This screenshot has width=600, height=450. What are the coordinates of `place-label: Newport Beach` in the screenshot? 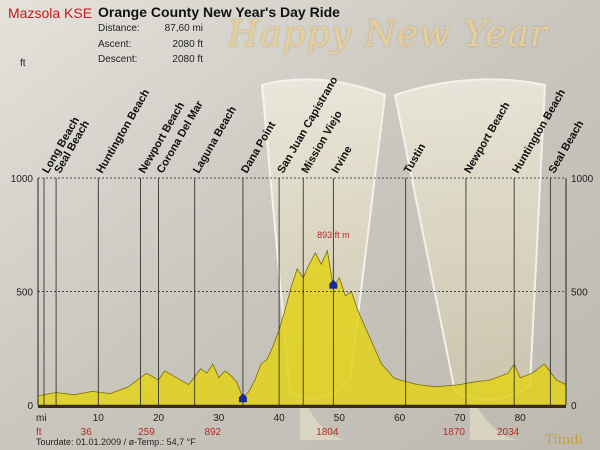 It's located at (487, 138).